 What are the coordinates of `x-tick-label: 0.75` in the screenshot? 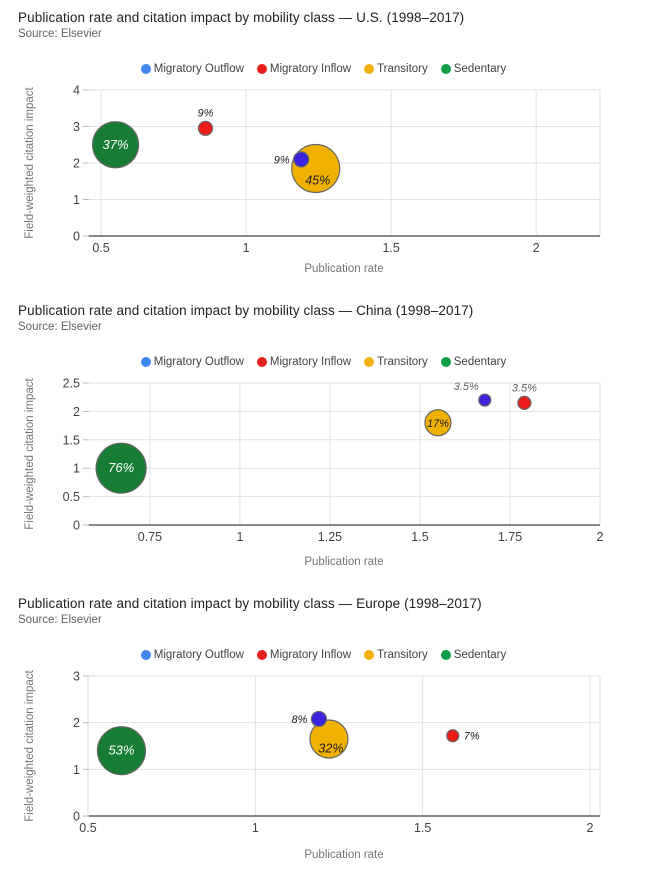 It's located at (150, 537).